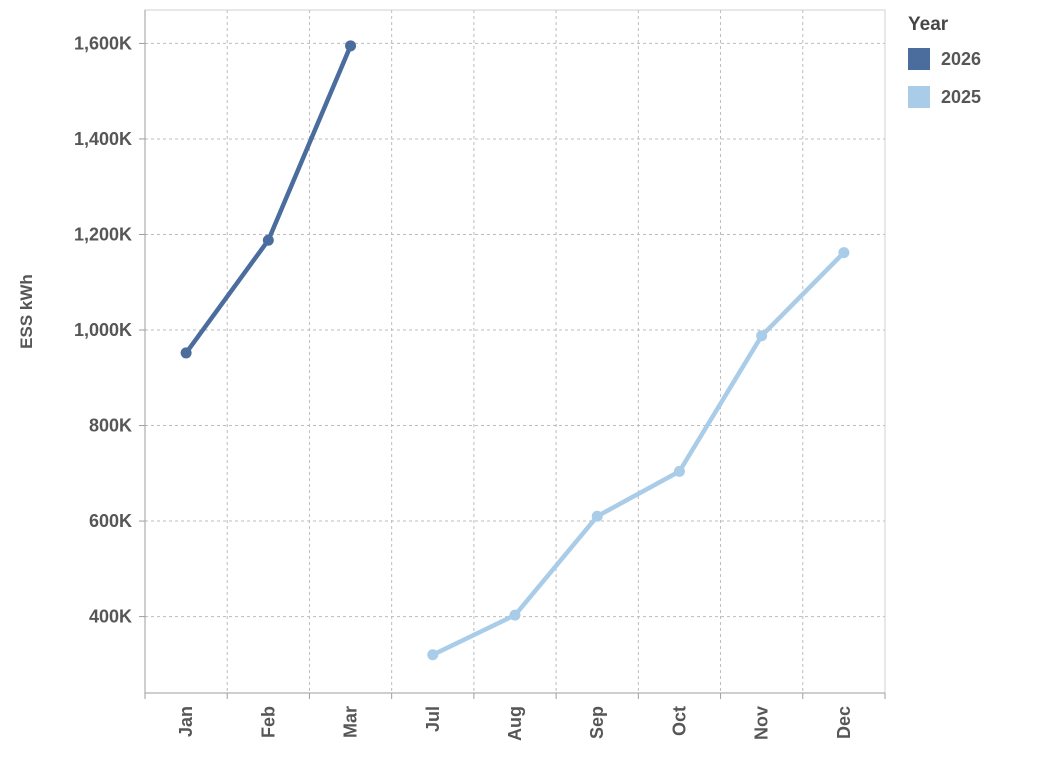  I want to click on y-tick-label: 1,200K, so click(103, 234).